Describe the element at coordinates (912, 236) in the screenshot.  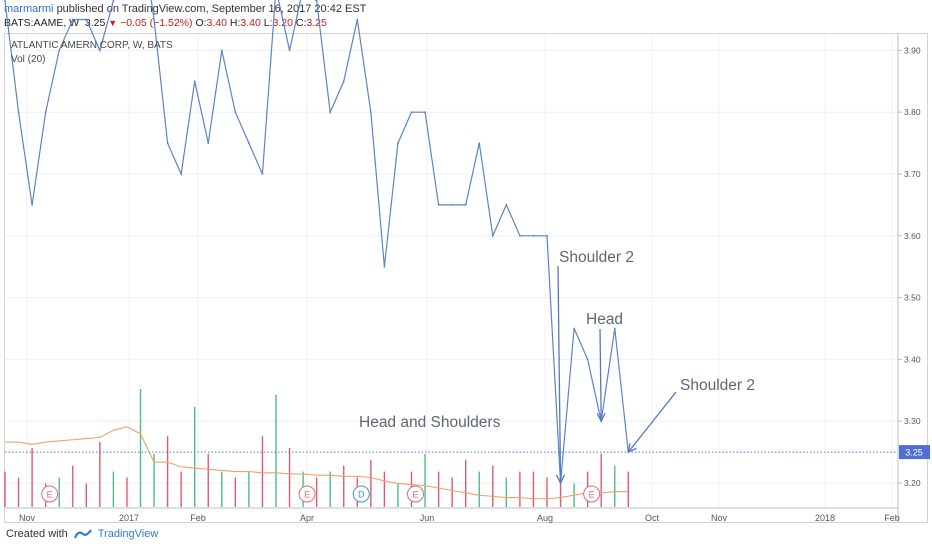
I see `y-tick-label: 3.60` at that location.